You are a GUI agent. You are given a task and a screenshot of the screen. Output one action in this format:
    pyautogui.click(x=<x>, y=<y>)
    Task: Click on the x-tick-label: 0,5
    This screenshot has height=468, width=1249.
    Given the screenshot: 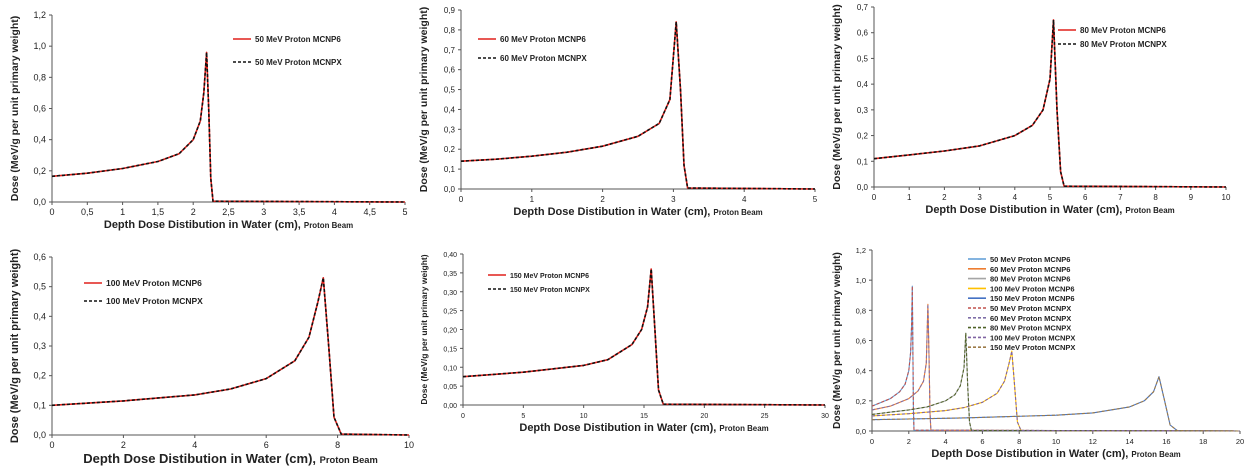 What is the action you would take?
    pyautogui.click(x=87, y=212)
    